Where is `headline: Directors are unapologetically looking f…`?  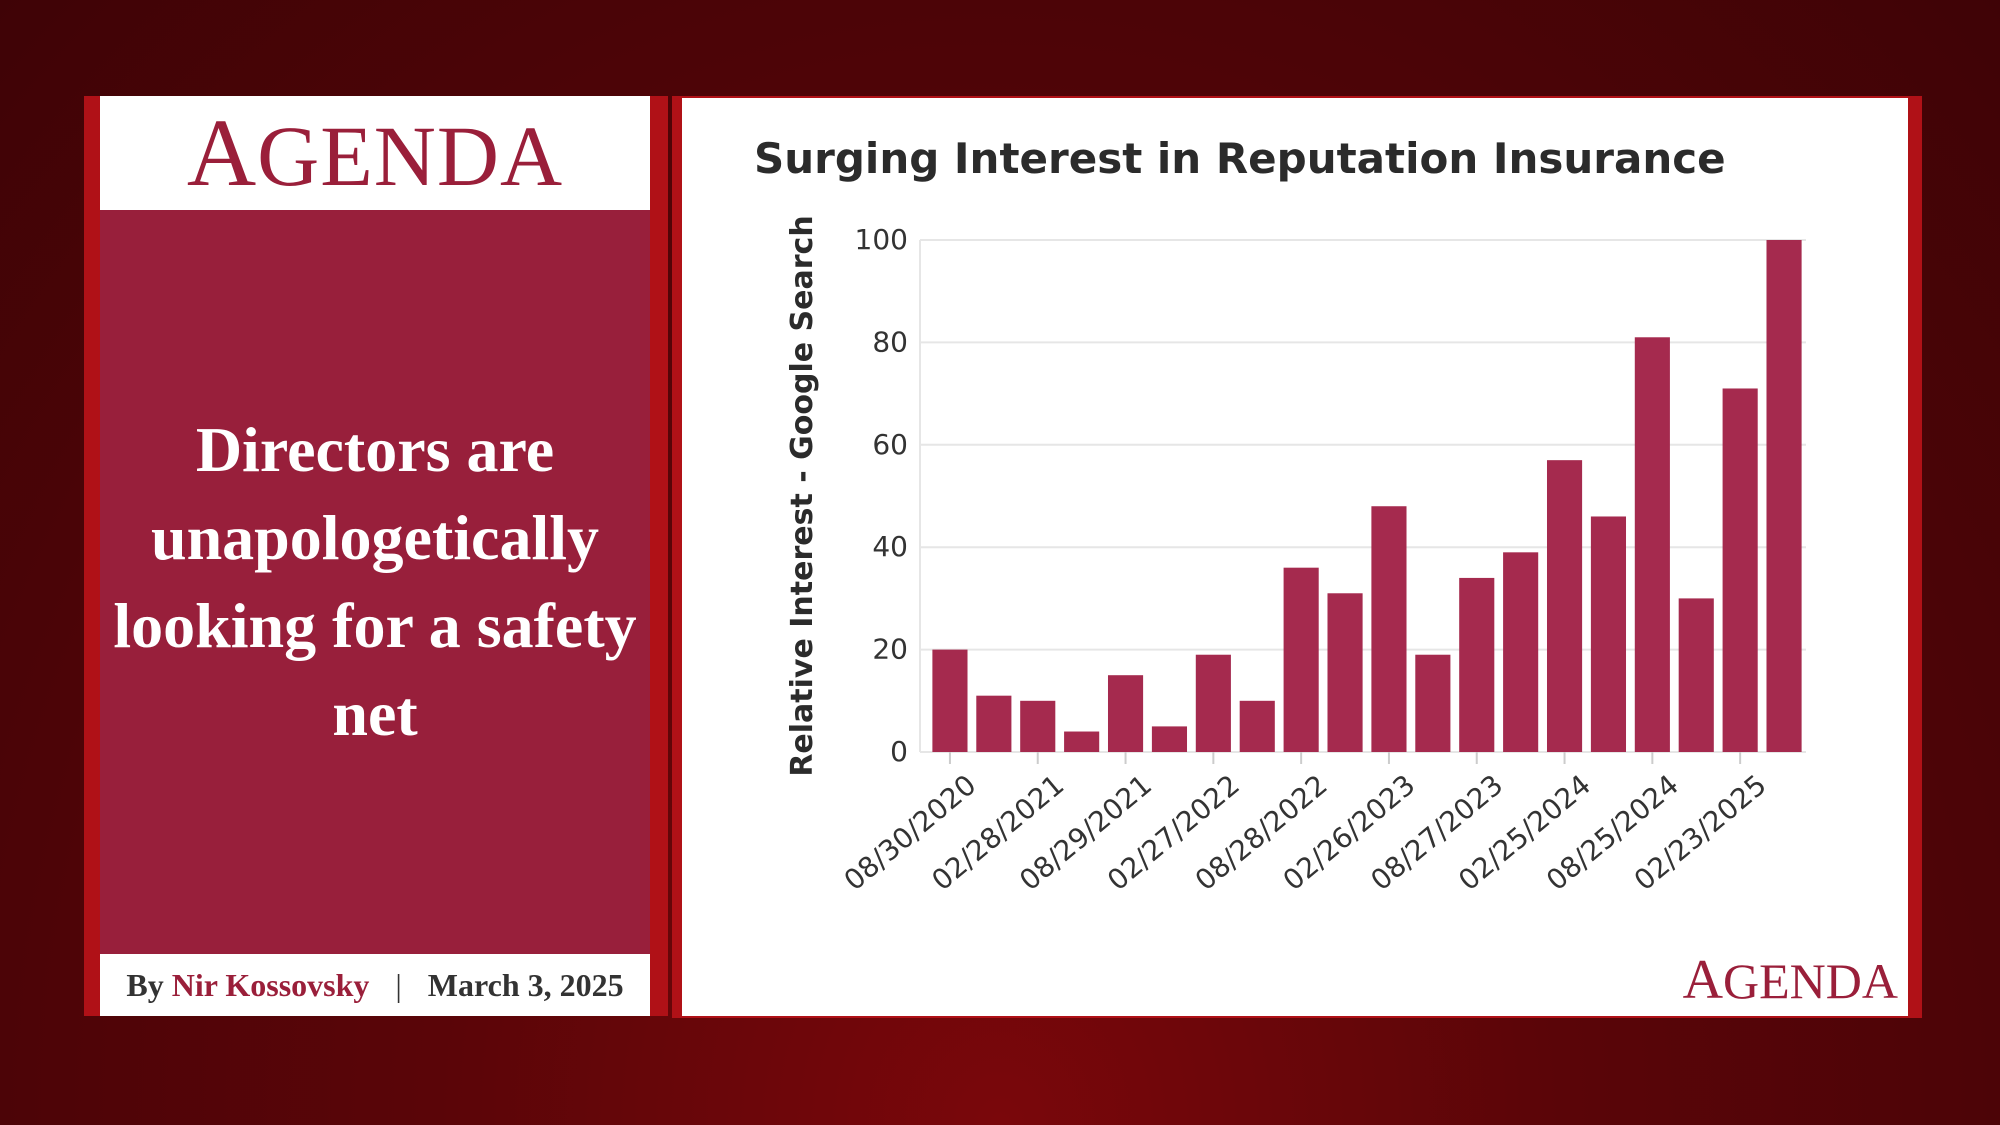
headline: Directors are unapologetically looking f… is located at coordinates (375, 581).